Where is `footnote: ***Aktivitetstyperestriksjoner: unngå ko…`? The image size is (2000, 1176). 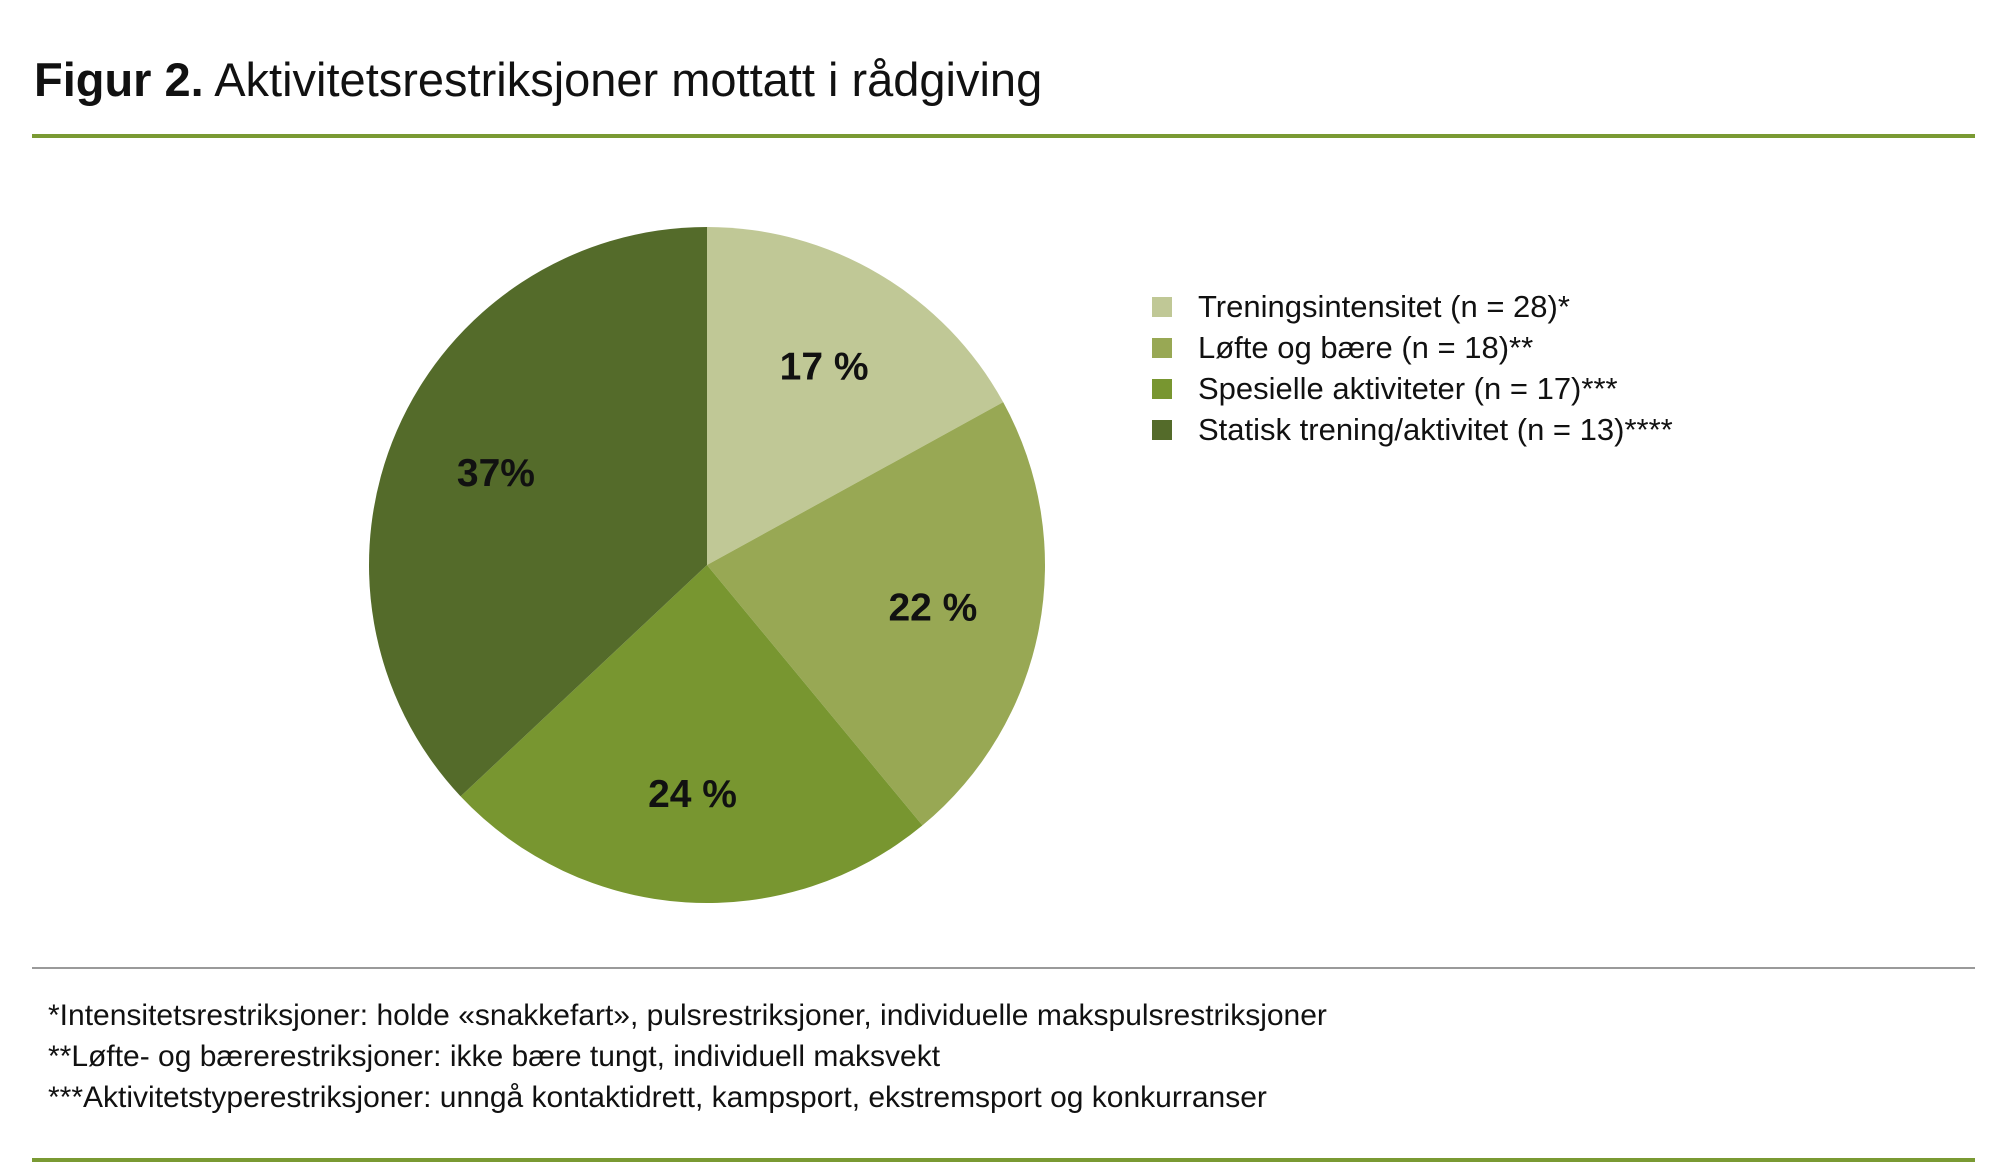 footnote: ***Aktivitetstyperestriksjoner: unngå ko… is located at coordinates (657, 1097).